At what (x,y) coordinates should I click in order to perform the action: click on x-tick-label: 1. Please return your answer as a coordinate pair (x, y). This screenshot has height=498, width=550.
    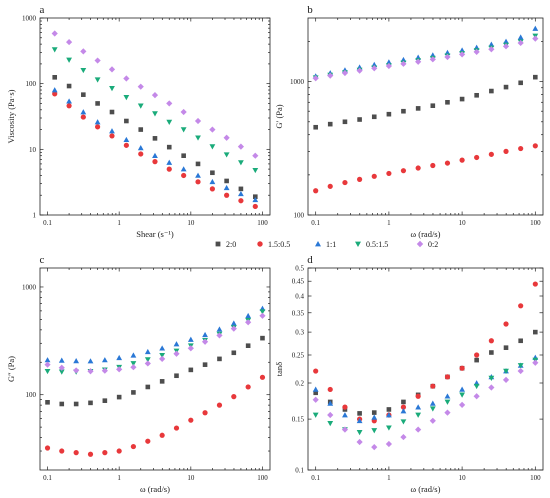
    Looking at the image, I should click on (389, 223).